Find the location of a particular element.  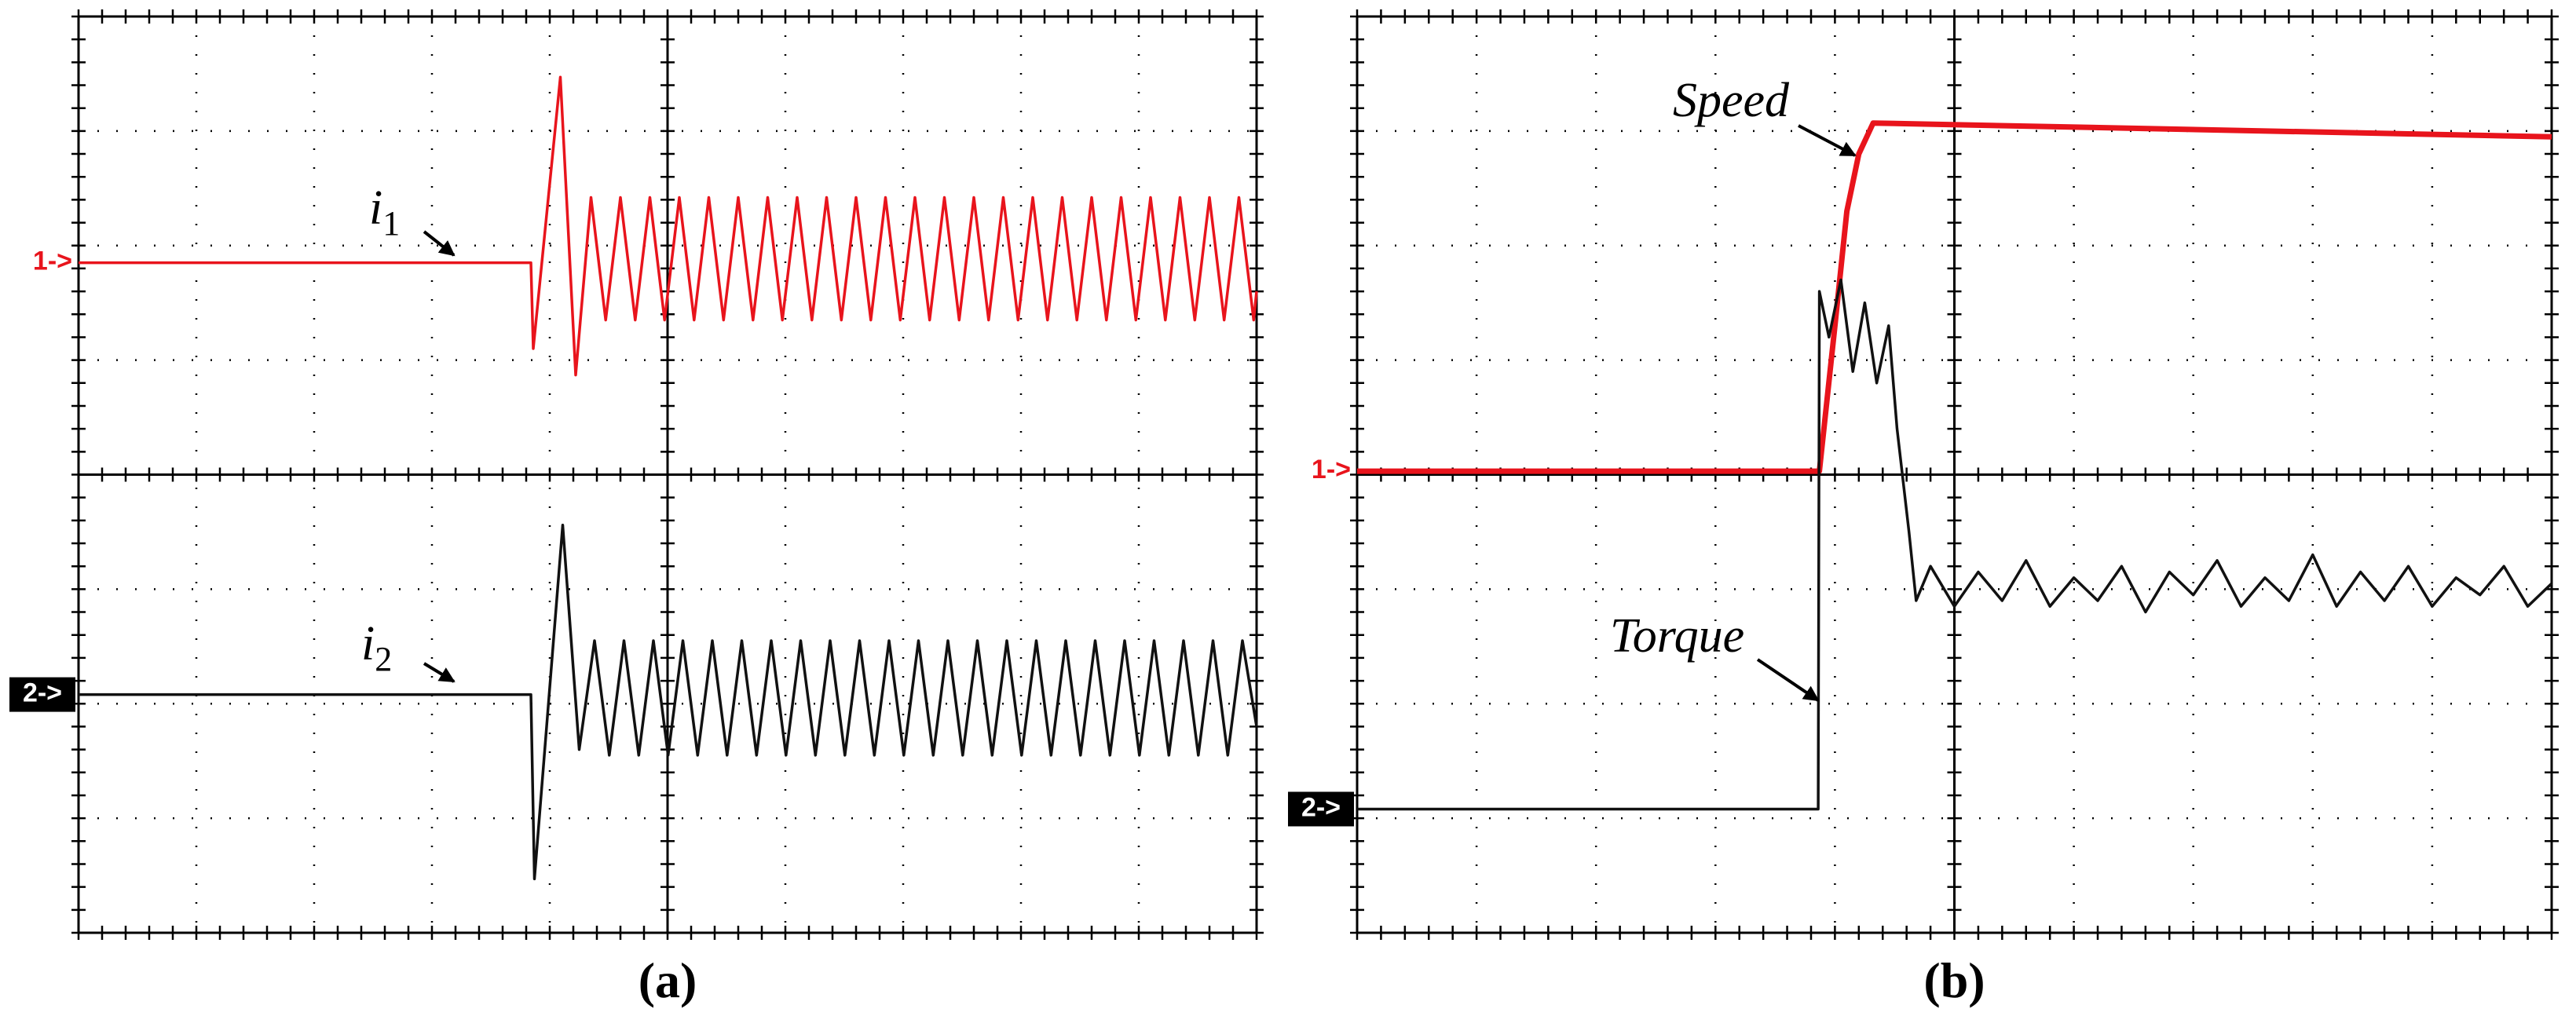

trace-label-text: Torque is located at coordinates (1677, 636).